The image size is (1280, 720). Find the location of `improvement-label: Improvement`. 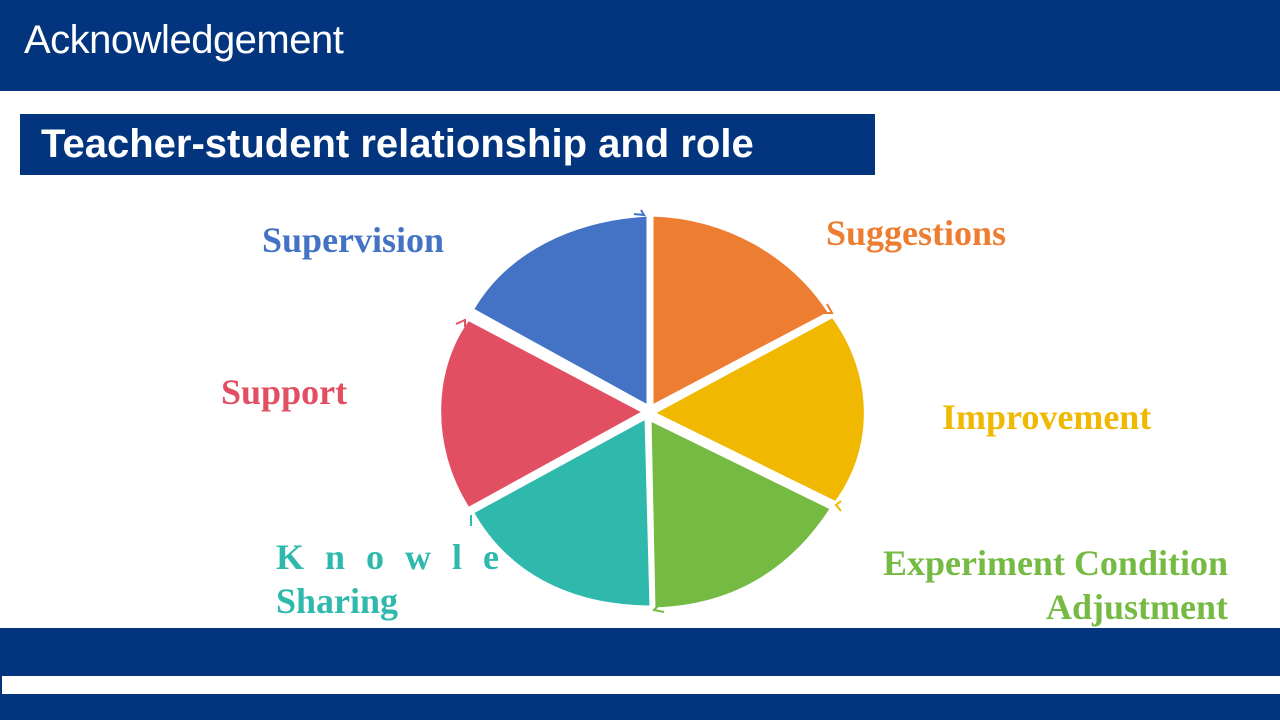

improvement-label: Improvement is located at coordinates (1047, 417).